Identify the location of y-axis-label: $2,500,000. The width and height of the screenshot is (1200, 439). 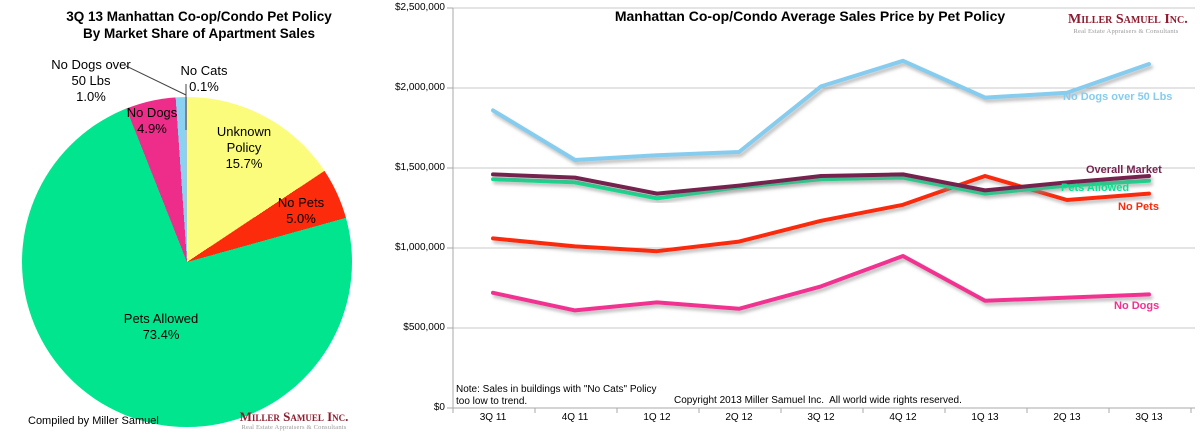
(419, 7).